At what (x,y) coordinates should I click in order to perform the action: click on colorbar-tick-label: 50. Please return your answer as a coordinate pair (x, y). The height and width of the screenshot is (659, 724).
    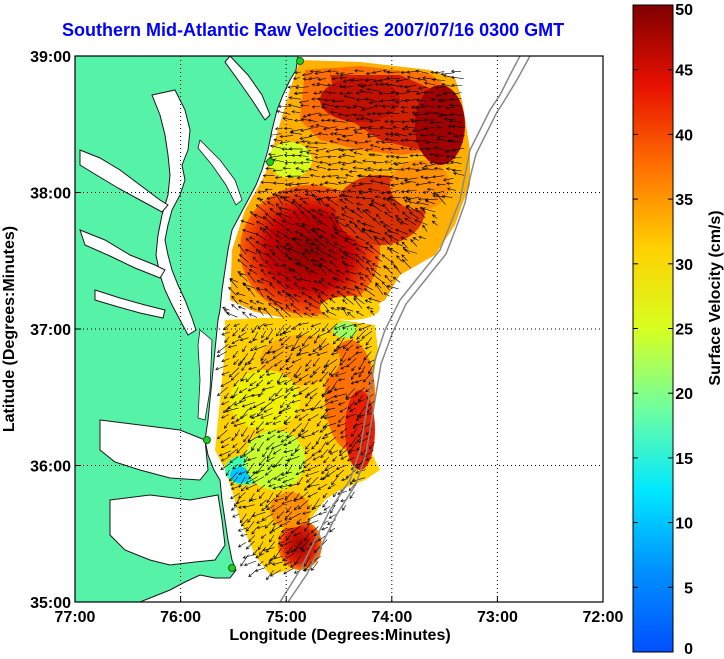
    Looking at the image, I should click on (684, 10).